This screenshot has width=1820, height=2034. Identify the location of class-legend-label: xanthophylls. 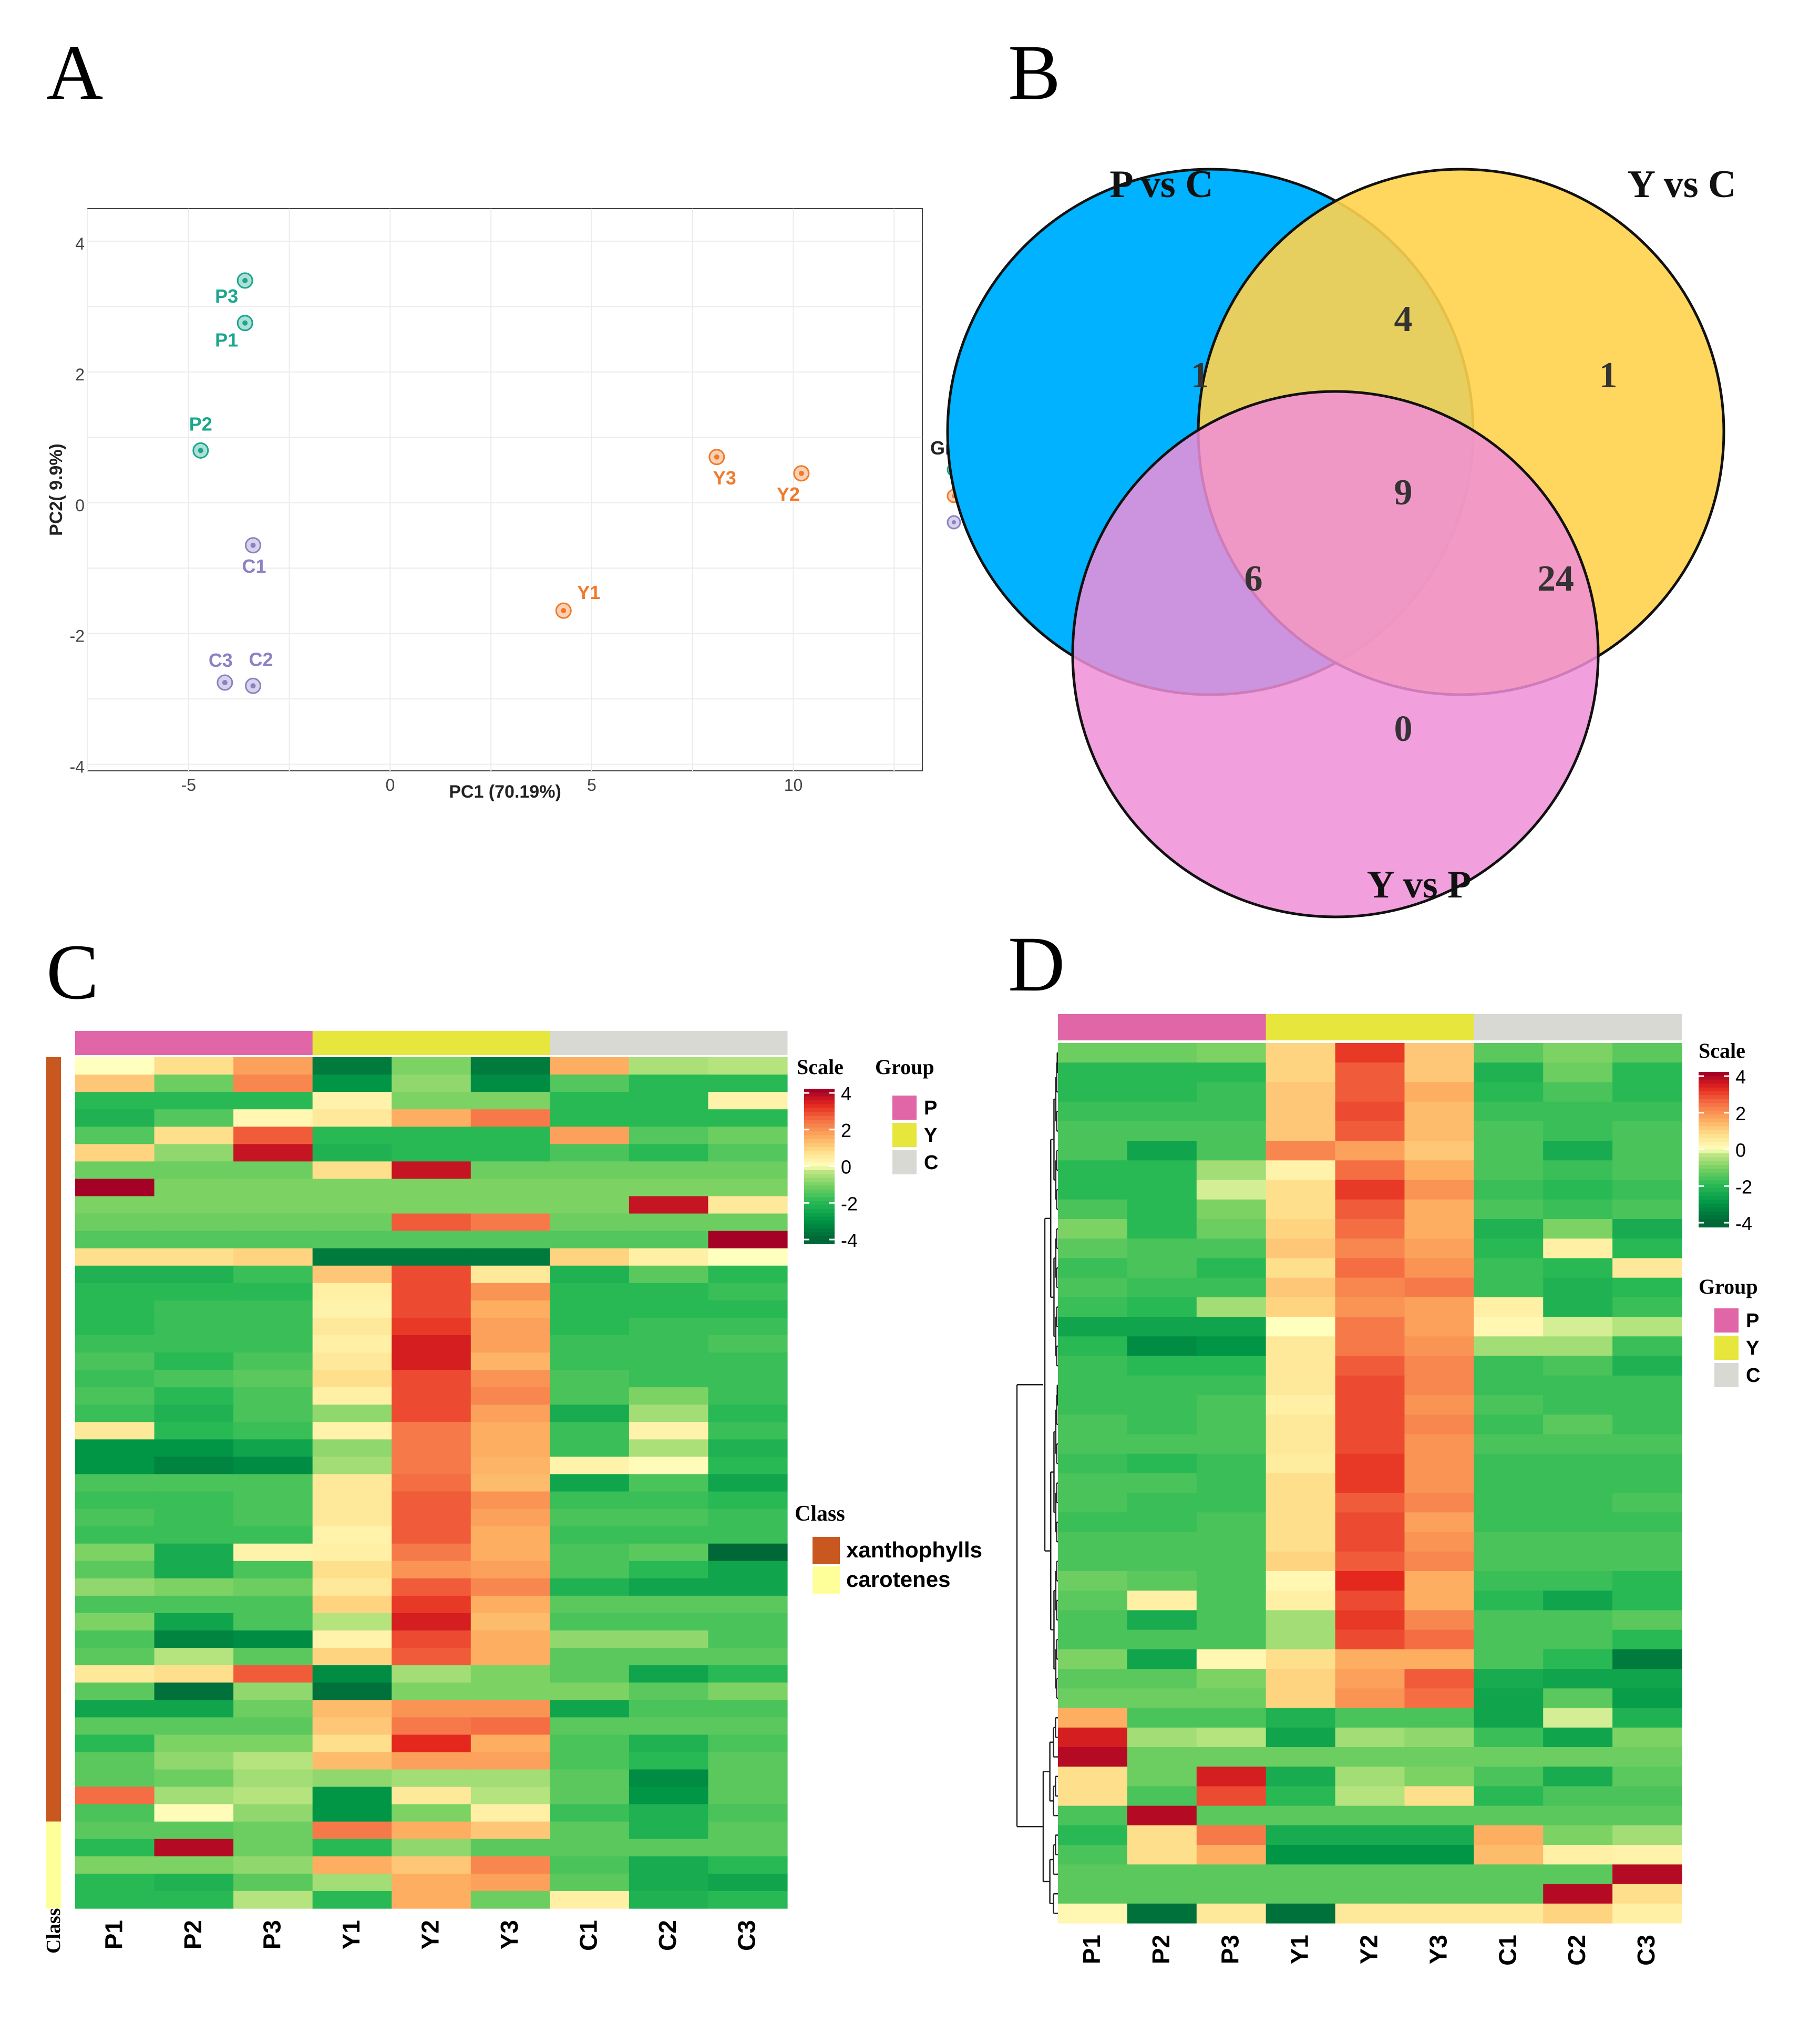
(914, 1550).